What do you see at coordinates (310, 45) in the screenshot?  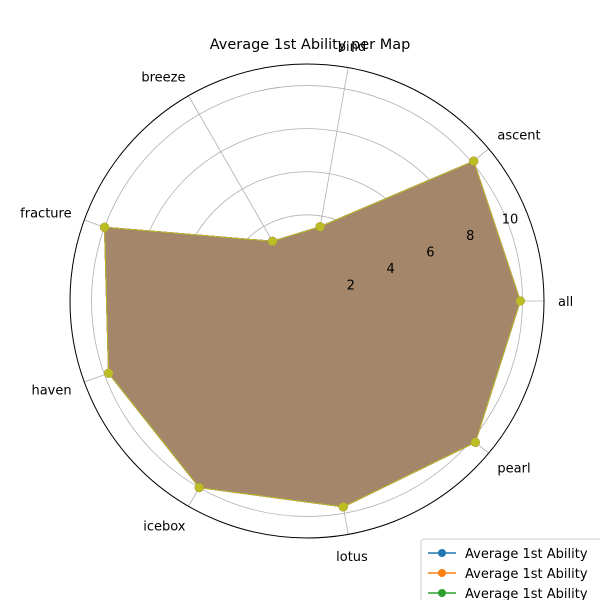 I see `chart-title: Average 1st Ability per Map` at bounding box center [310, 45].